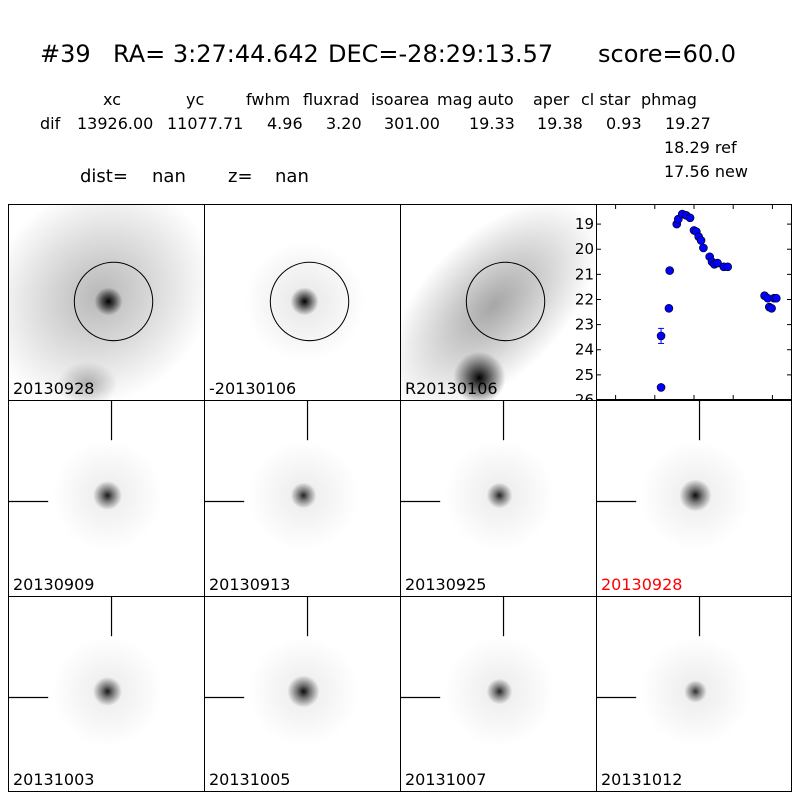 Image resolution: width=800 pixels, height=800 pixels. I want to click on diff-image-panel: -20130106, so click(302, 302).